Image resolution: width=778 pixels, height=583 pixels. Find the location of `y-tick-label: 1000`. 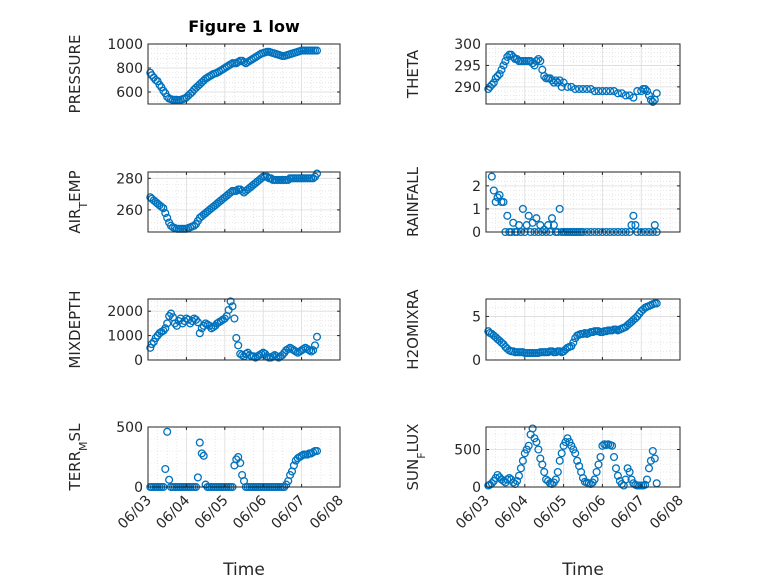

y-tick-label: 1000 is located at coordinates (125, 45).